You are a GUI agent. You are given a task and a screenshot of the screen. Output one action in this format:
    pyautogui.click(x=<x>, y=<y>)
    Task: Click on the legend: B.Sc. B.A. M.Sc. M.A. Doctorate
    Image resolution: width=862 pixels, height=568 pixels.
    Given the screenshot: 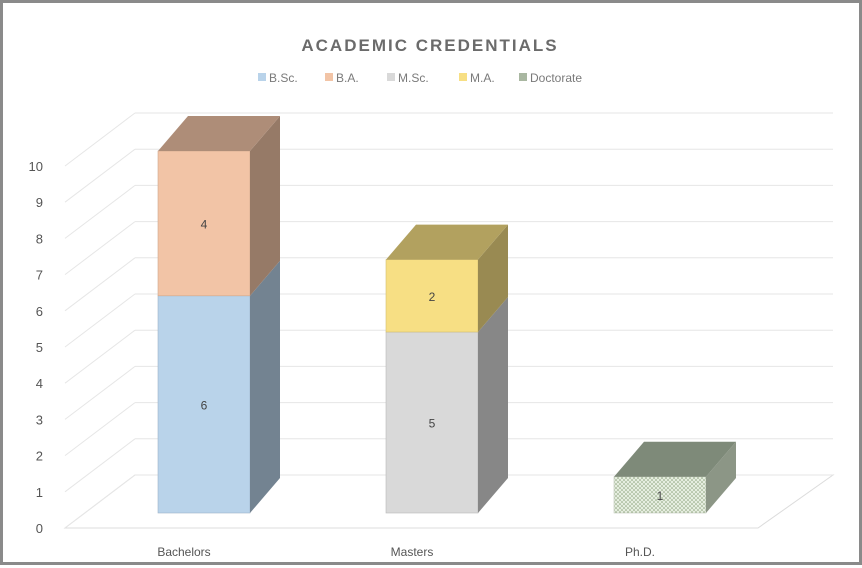 What is the action you would take?
    pyautogui.click(x=420, y=78)
    